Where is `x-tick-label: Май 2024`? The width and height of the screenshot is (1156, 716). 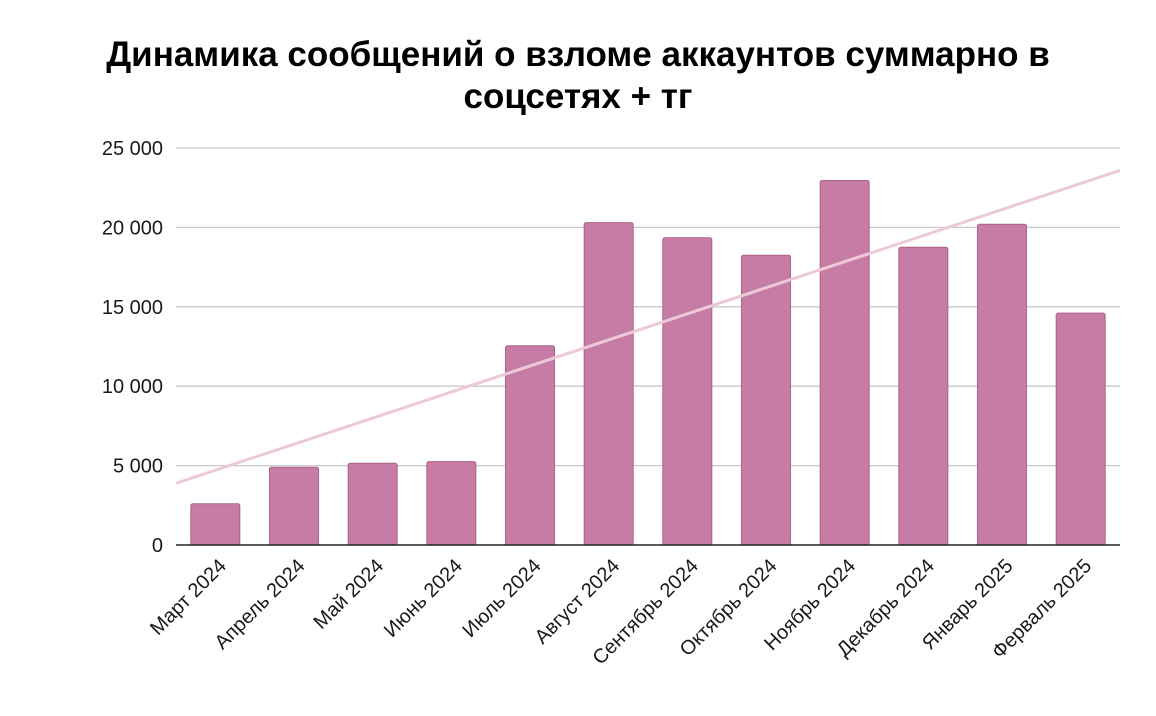 x-tick-label: Май 2024 is located at coordinates (349, 594).